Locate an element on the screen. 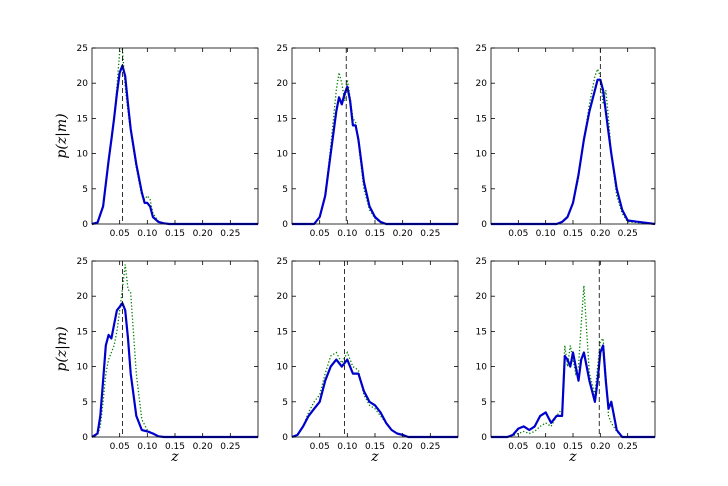 The width and height of the screenshot is (728, 486). panel-3: 0.05 0.10 0.15 0.20 0.25 0 5 10 15 20 25 is located at coordinates (566, 141).